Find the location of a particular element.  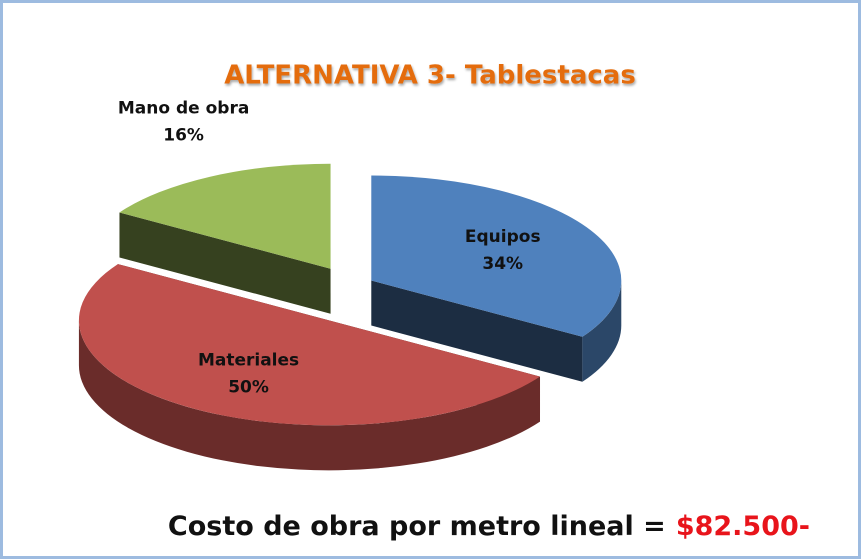

slice: Mano de obra 16% is located at coordinates (224, 206).